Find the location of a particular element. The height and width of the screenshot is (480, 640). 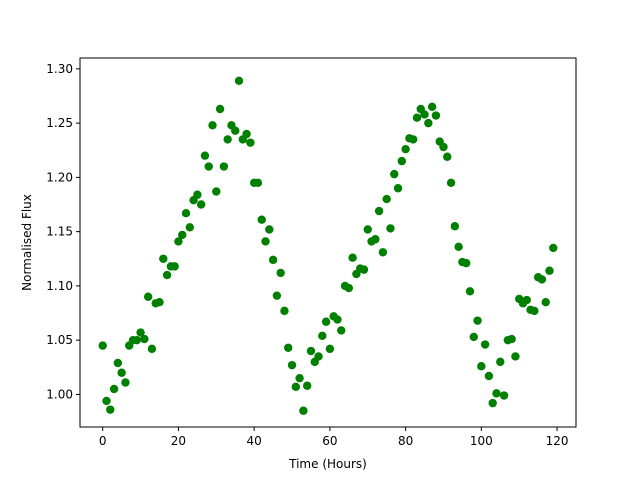

y-tick-label: 1.15 is located at coordinates (59, 232).